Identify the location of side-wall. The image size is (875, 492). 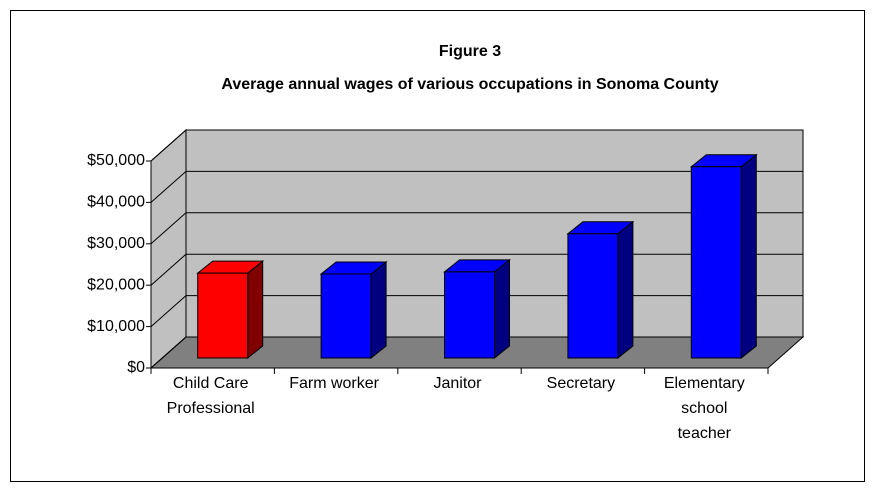
(168, 249).